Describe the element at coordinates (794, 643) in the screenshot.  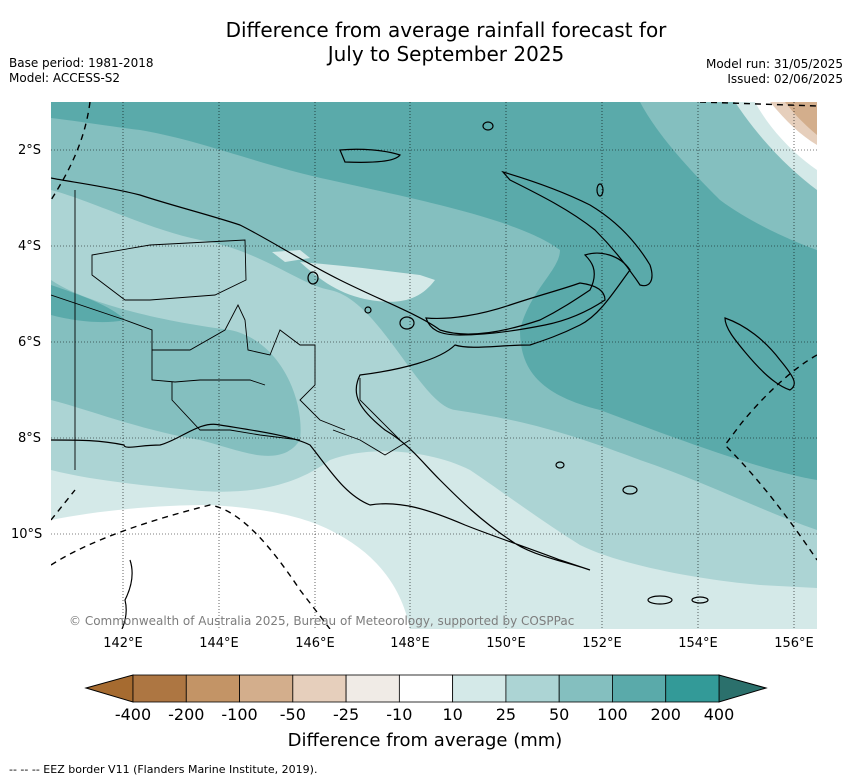
I see `lon-tick-label: 156°E` at that location.